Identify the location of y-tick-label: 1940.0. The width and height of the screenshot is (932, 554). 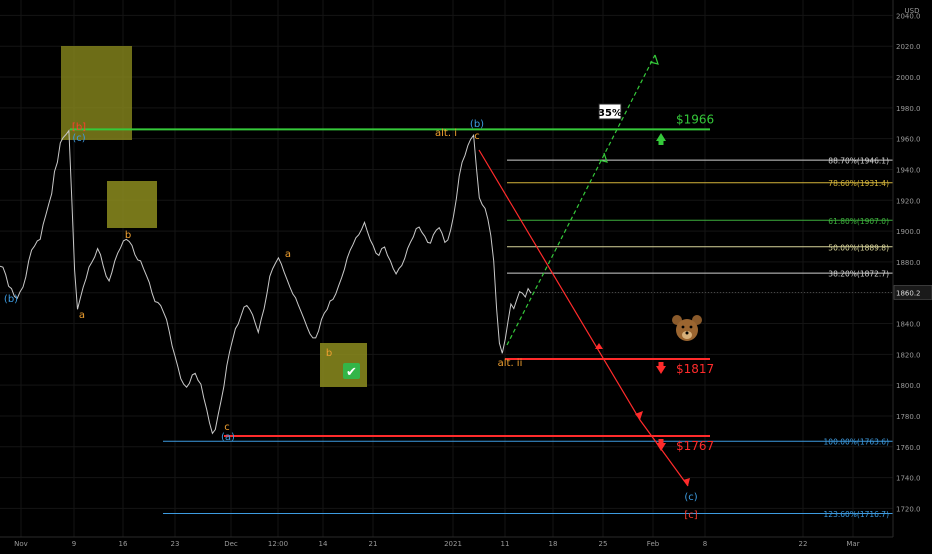
(908, 170).